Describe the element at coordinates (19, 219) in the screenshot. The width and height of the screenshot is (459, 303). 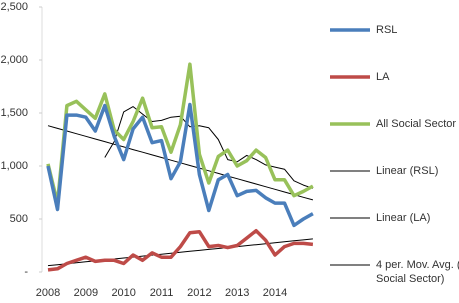
I see `y-tick-label: 500` at that location.